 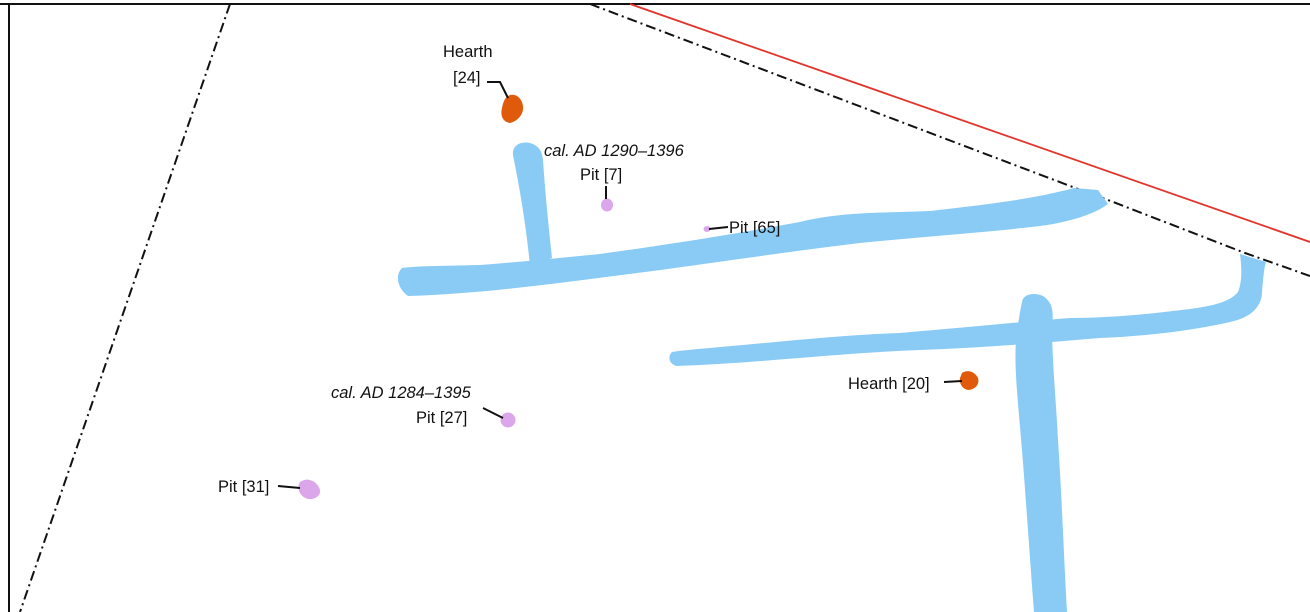 What do you see at coordinates (953, 381) in the screenshot?
I see `hearth-20-leader` at bounding box center [953, 381].